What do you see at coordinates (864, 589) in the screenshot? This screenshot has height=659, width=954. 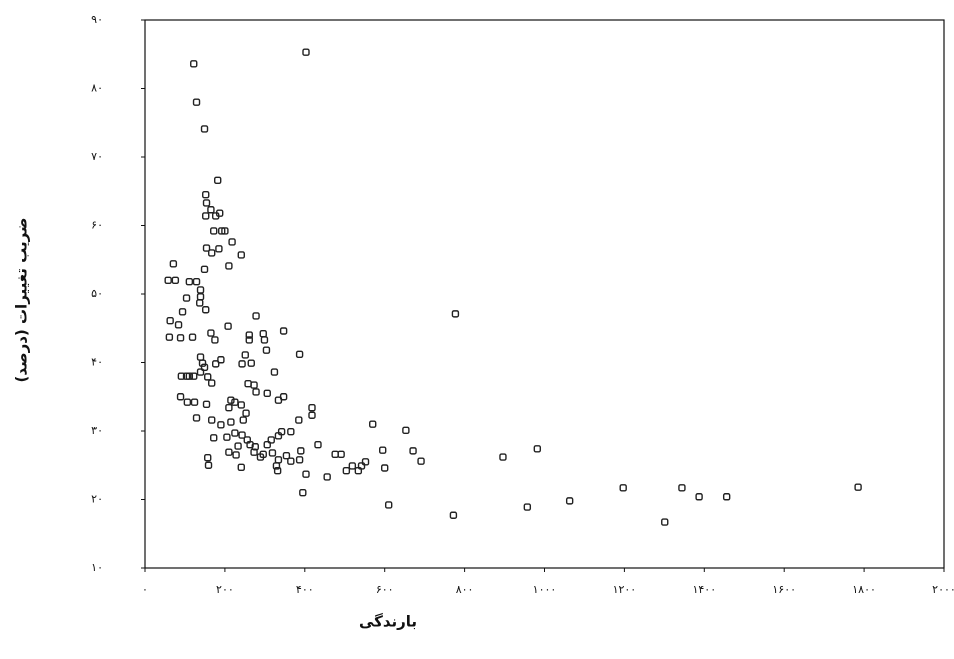 I see `x-tick-label: ۱۸۰۰` at bounding box center [864, 589].